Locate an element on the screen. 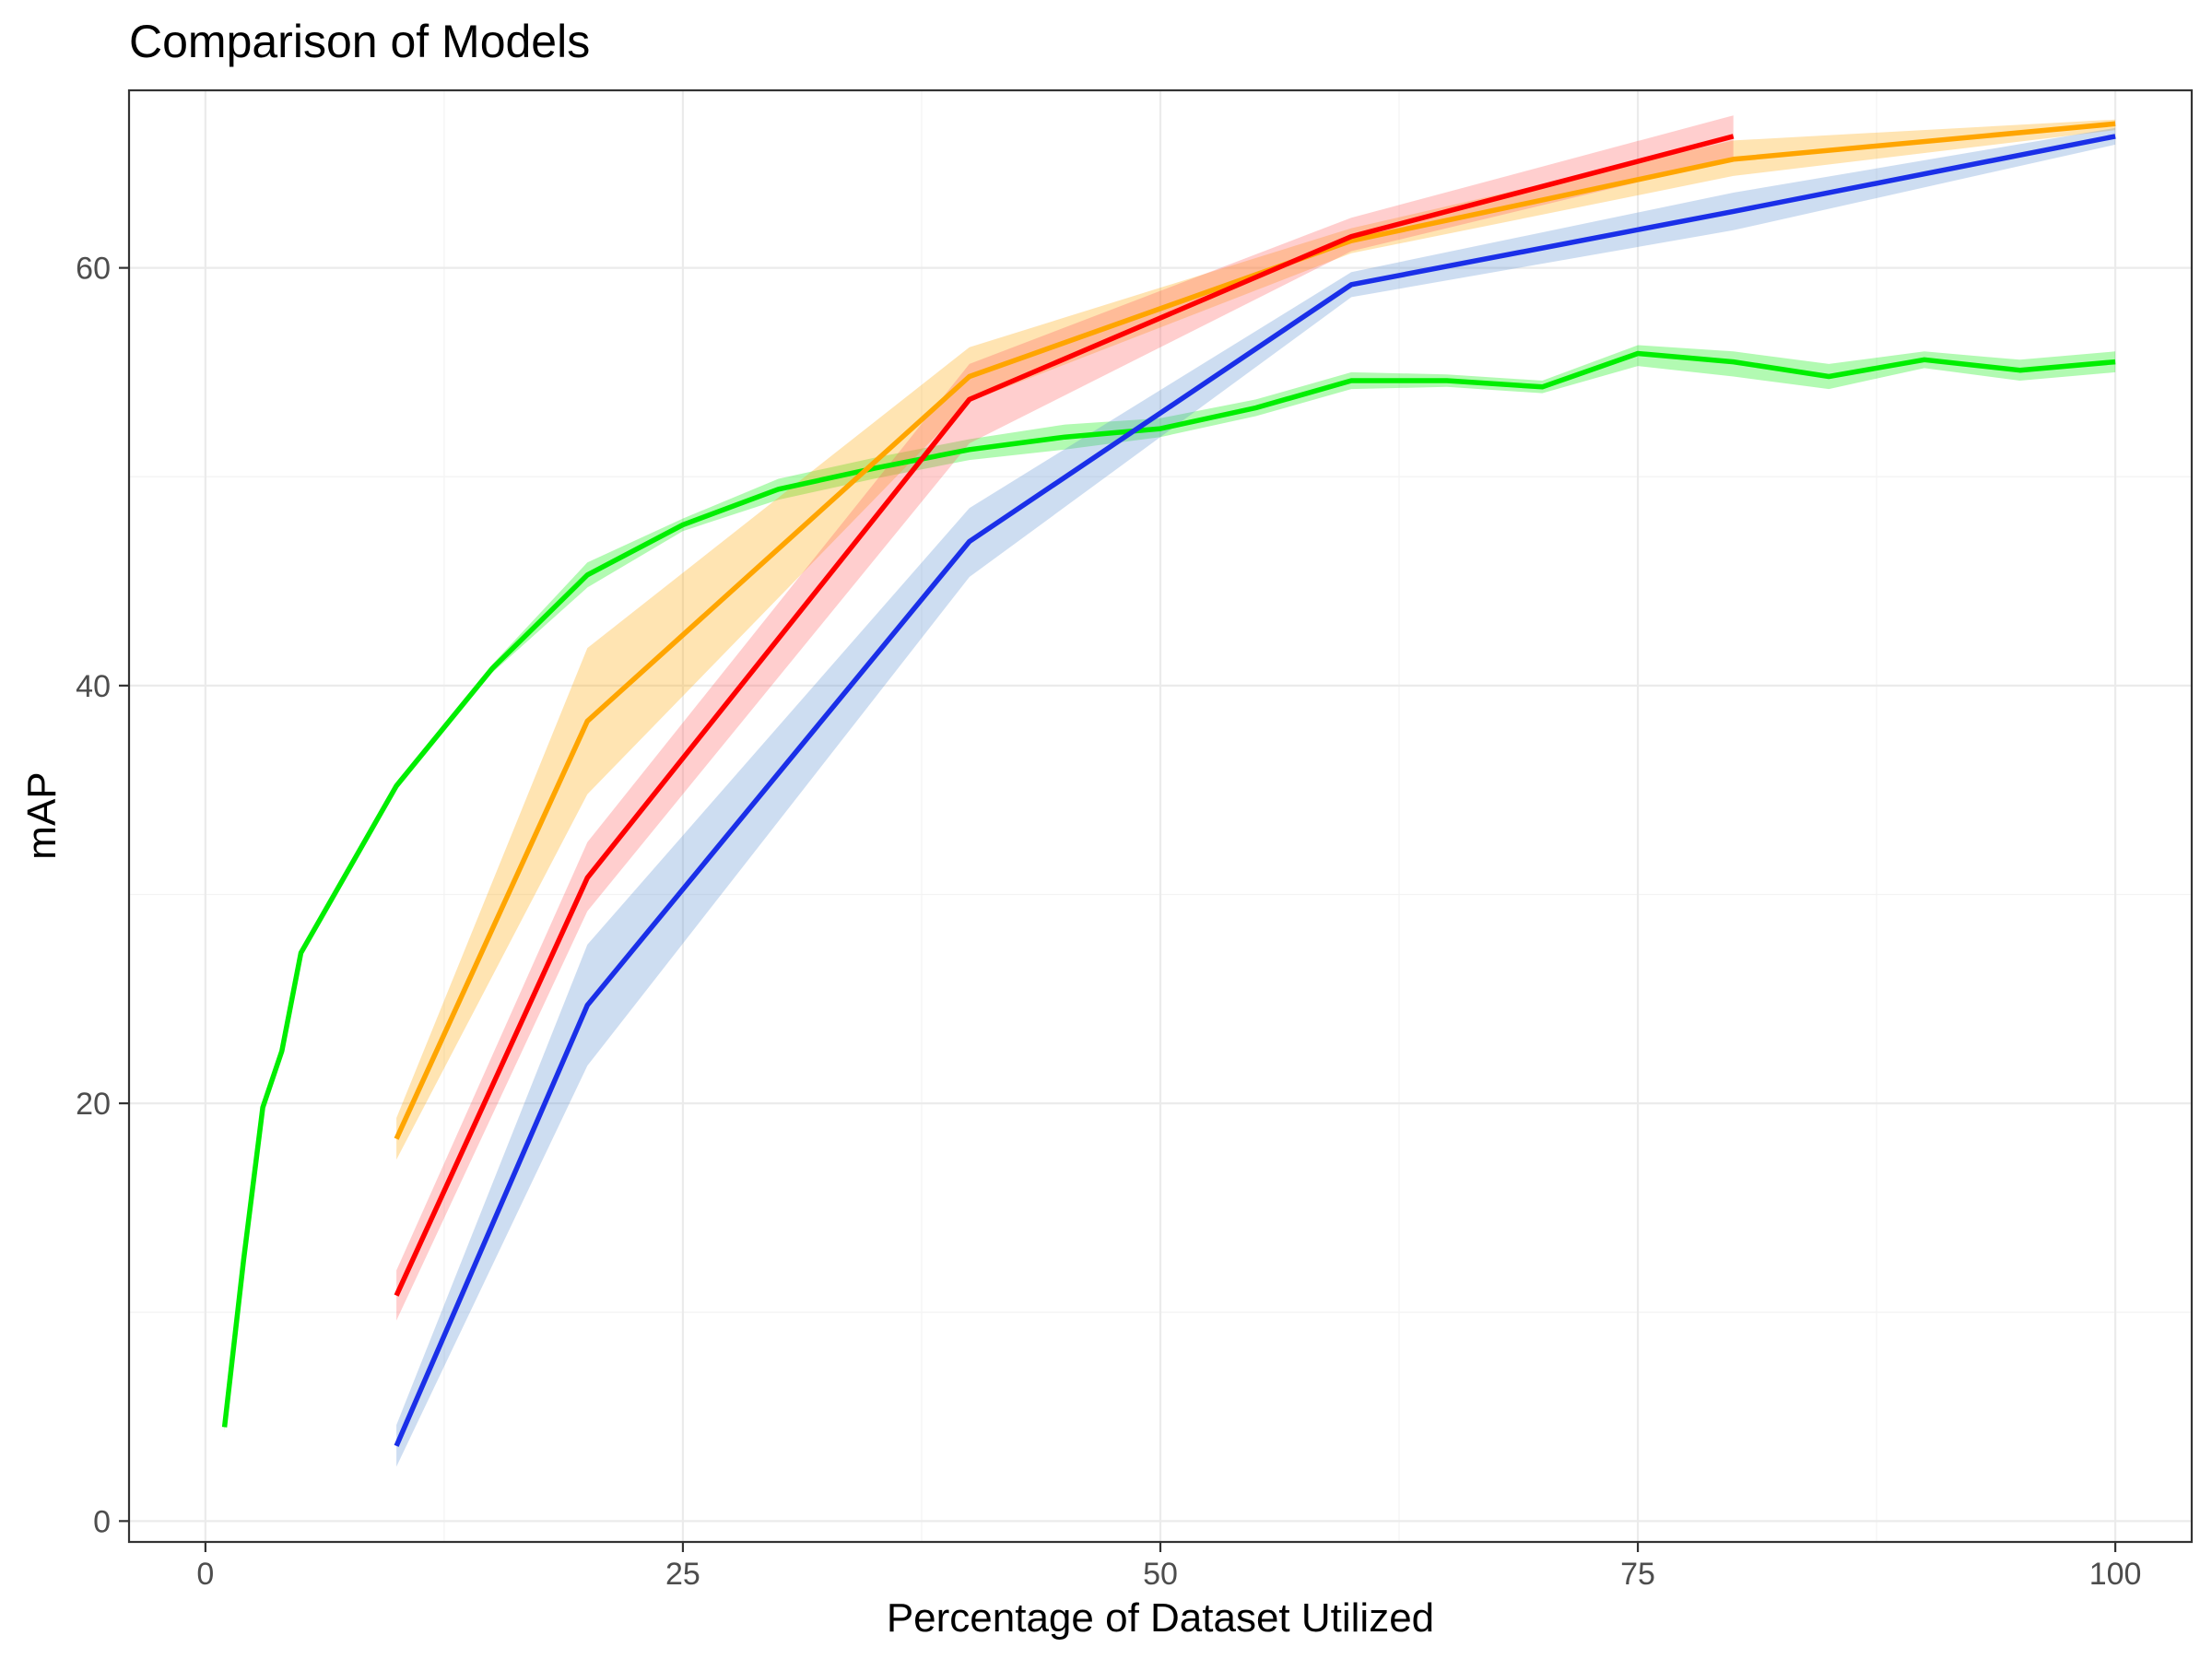 The image size is (2212, 1659). x-axis-title: Percentage of Dataset Utilized is located at coordinates (1160, 1618).